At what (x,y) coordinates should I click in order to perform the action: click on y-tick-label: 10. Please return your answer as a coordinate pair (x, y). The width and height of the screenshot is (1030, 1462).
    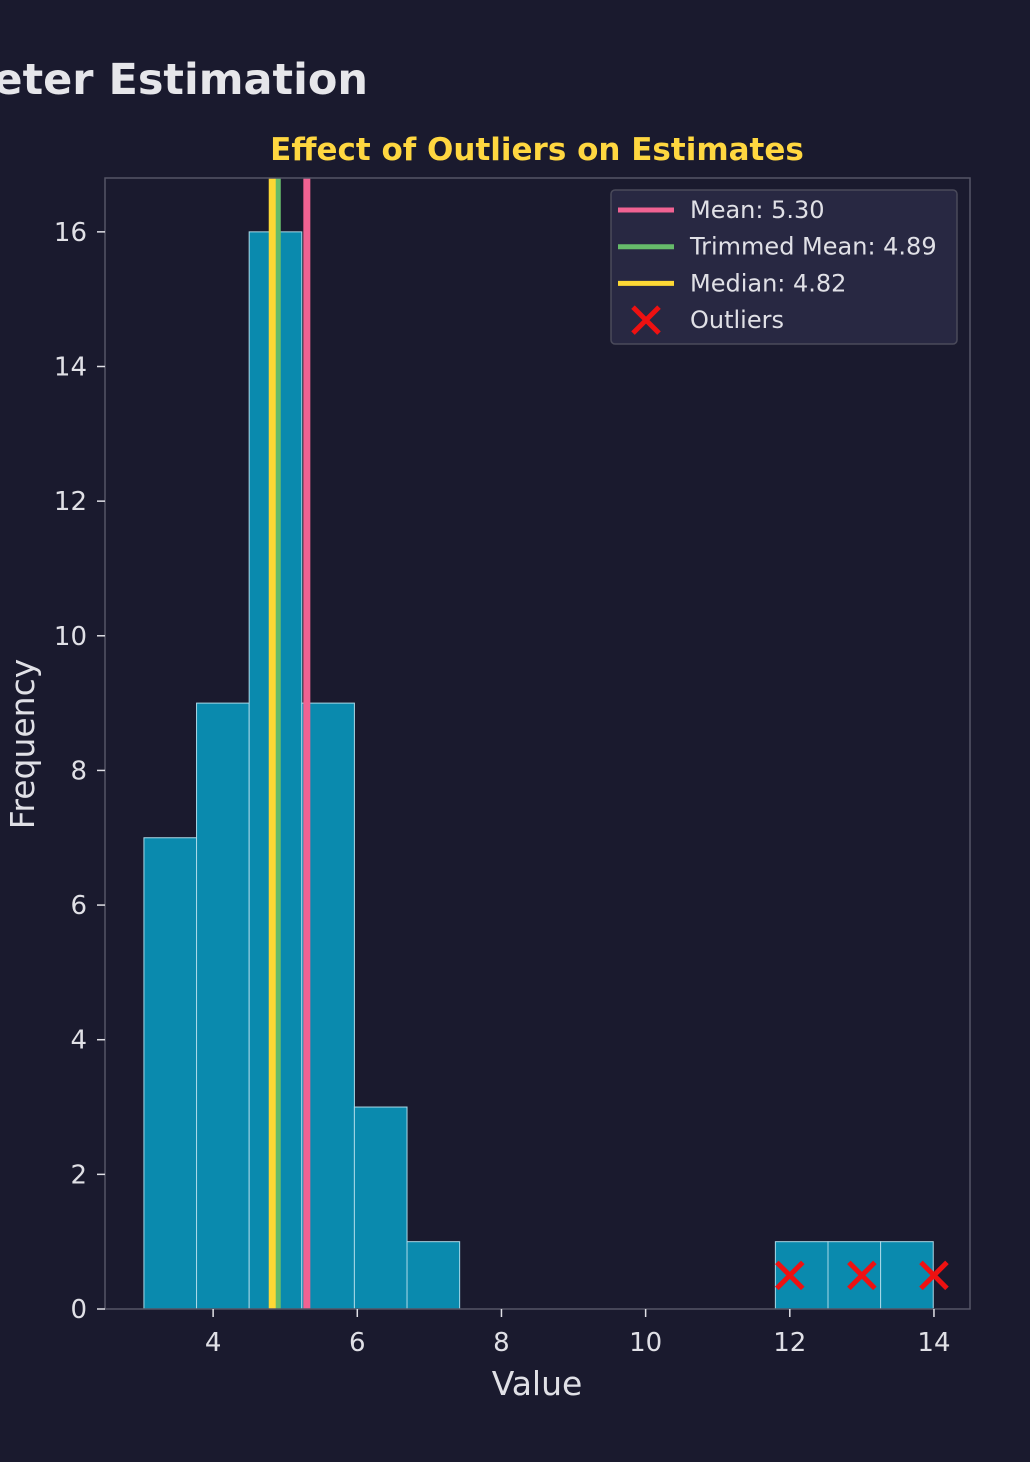
    Looking at the image, I should click on (70, 637).